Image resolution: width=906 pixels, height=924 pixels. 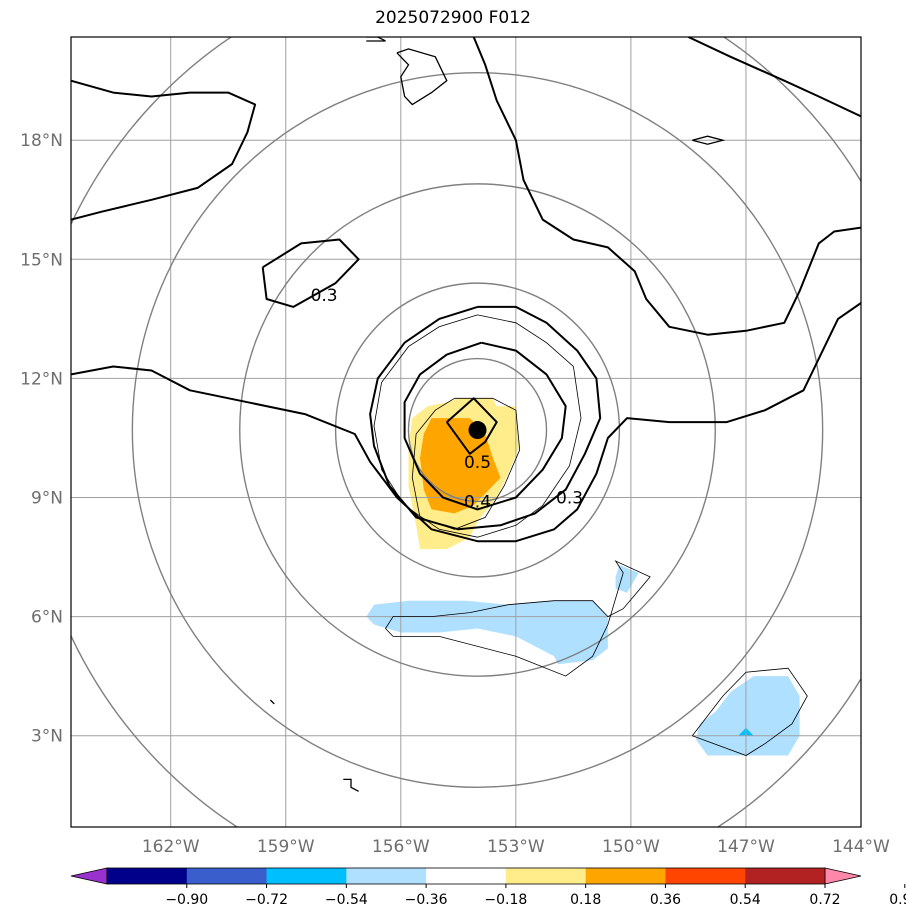 I want to click on storm-center-marker, so click(x=477, y=430).